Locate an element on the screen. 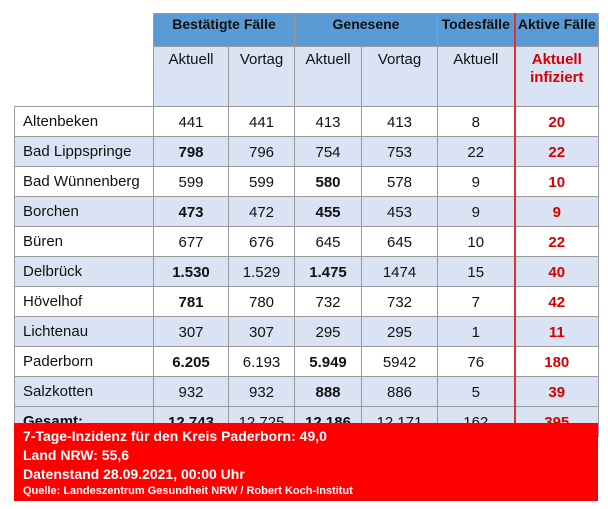  bestaetigt-vortag: 676 is located at coordinates (261, 241).